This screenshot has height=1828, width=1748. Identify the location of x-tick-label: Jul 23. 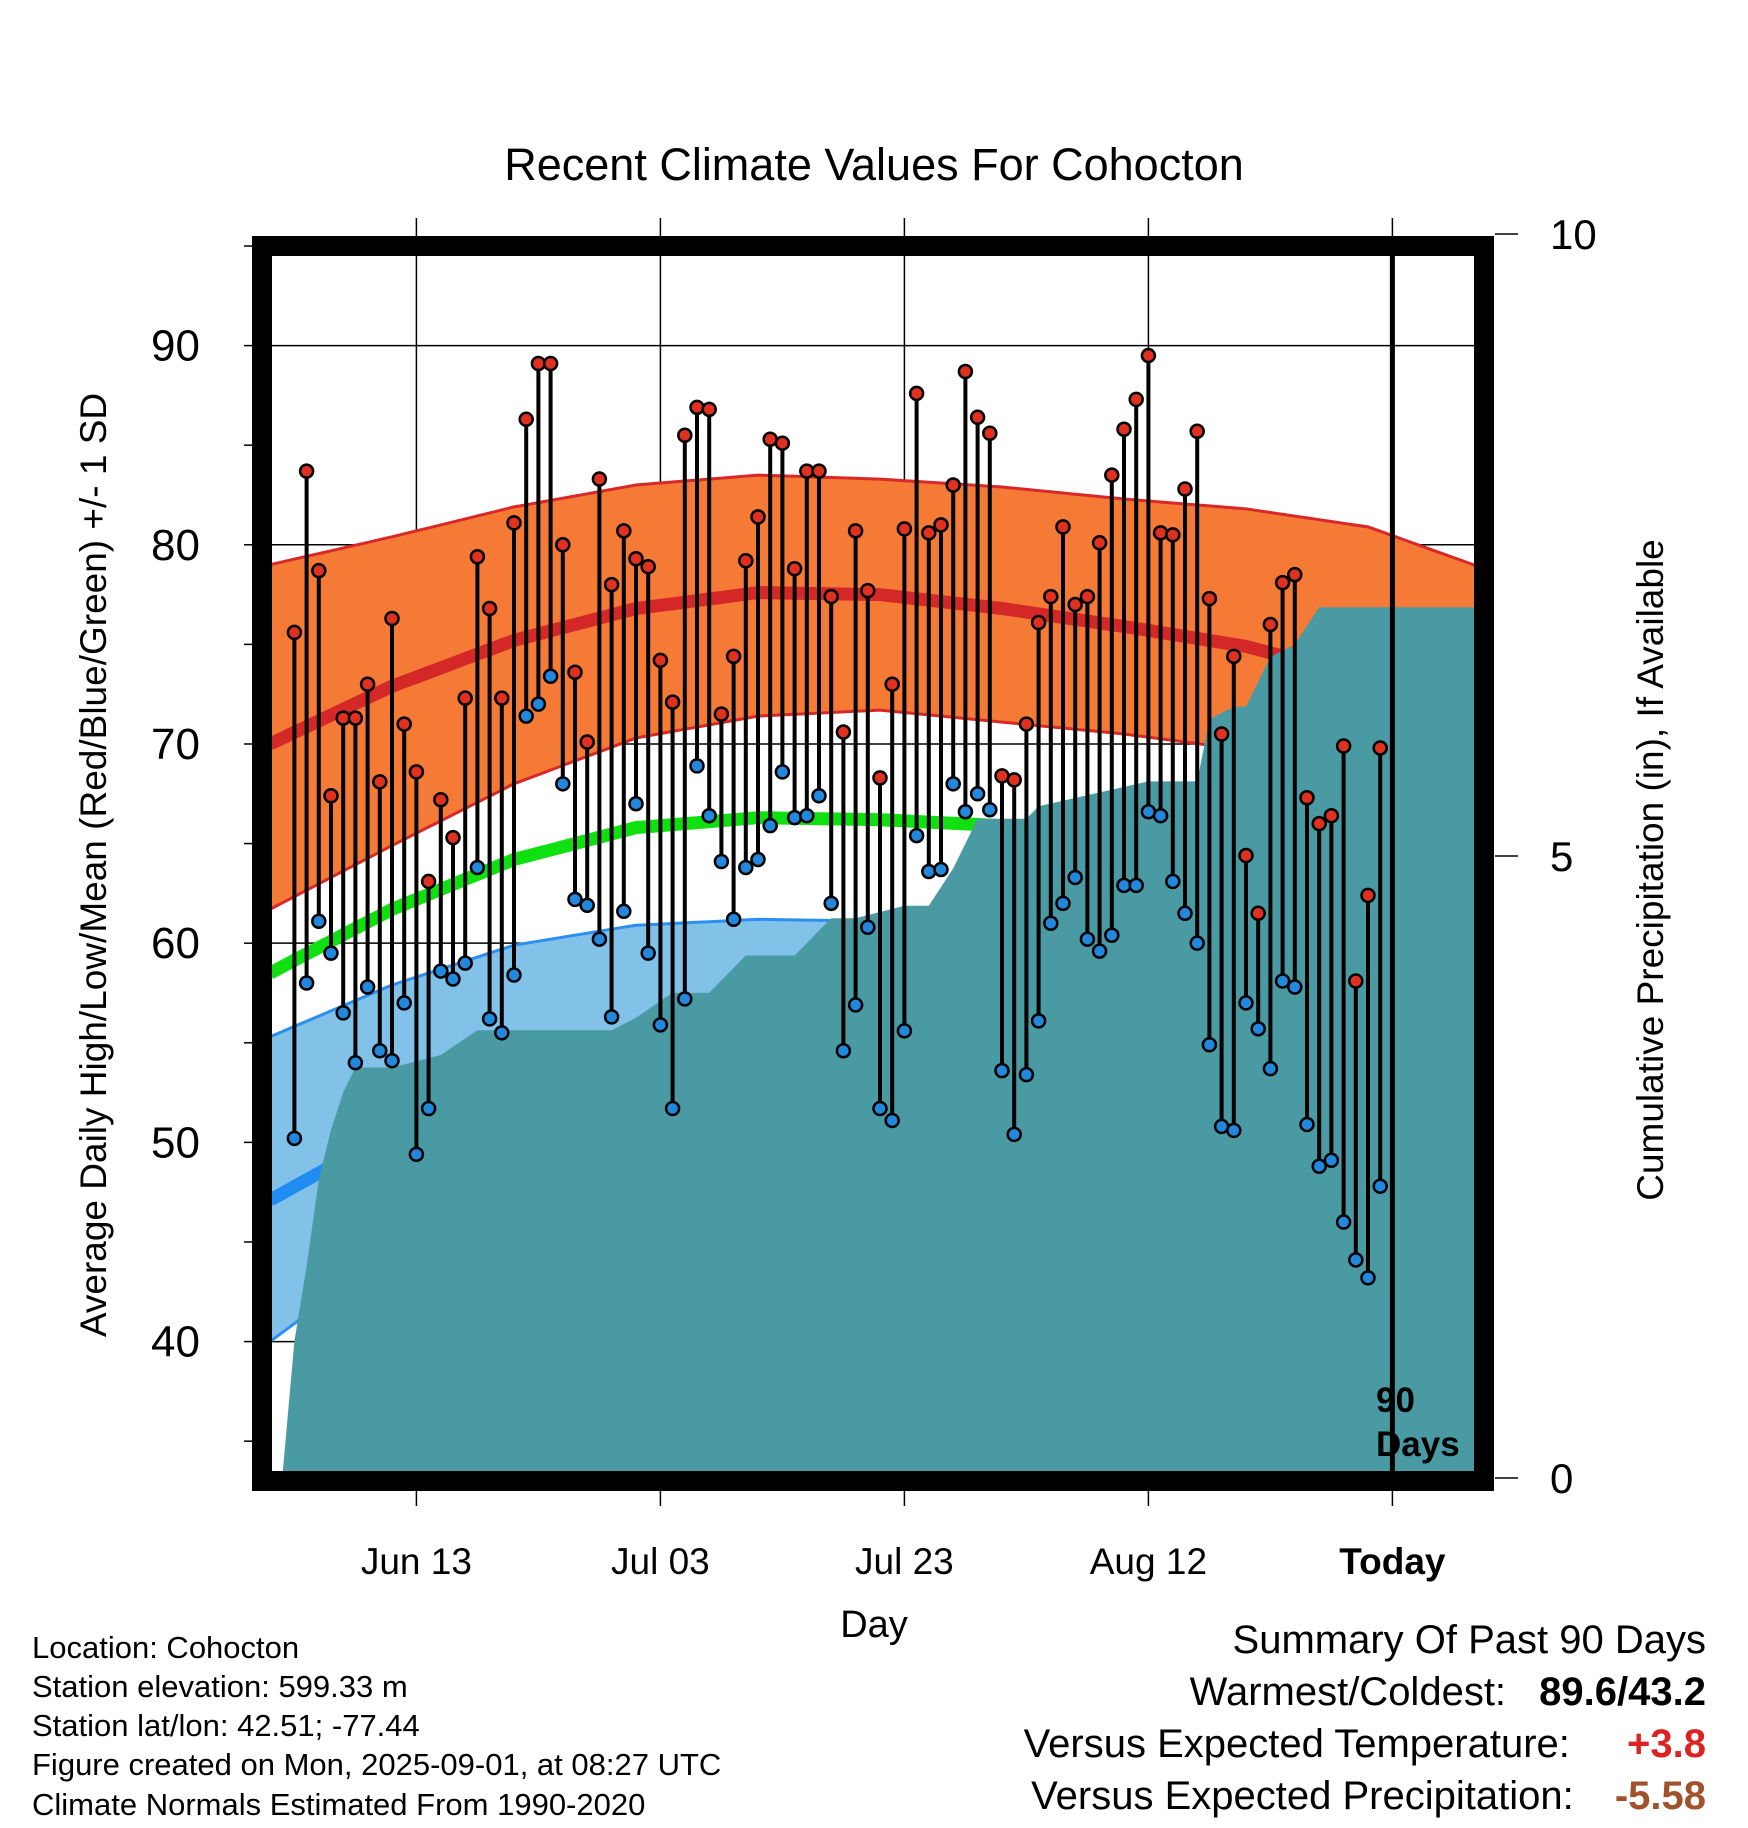
(904, 1561).